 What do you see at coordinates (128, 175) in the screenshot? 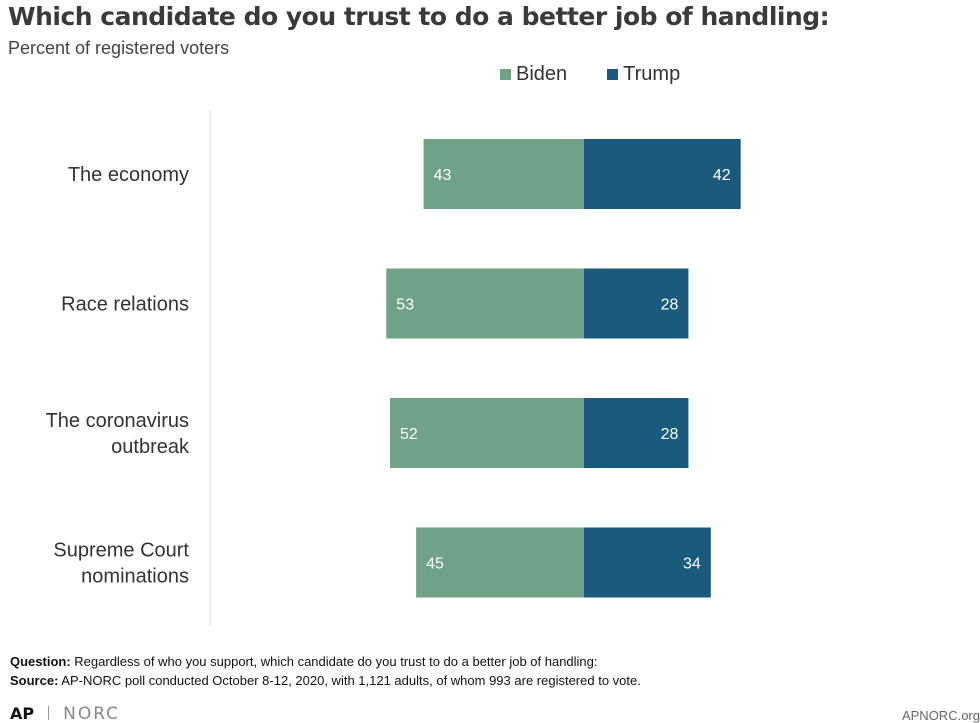
I see `category-label: The economy` at bounding box center [128, 175].